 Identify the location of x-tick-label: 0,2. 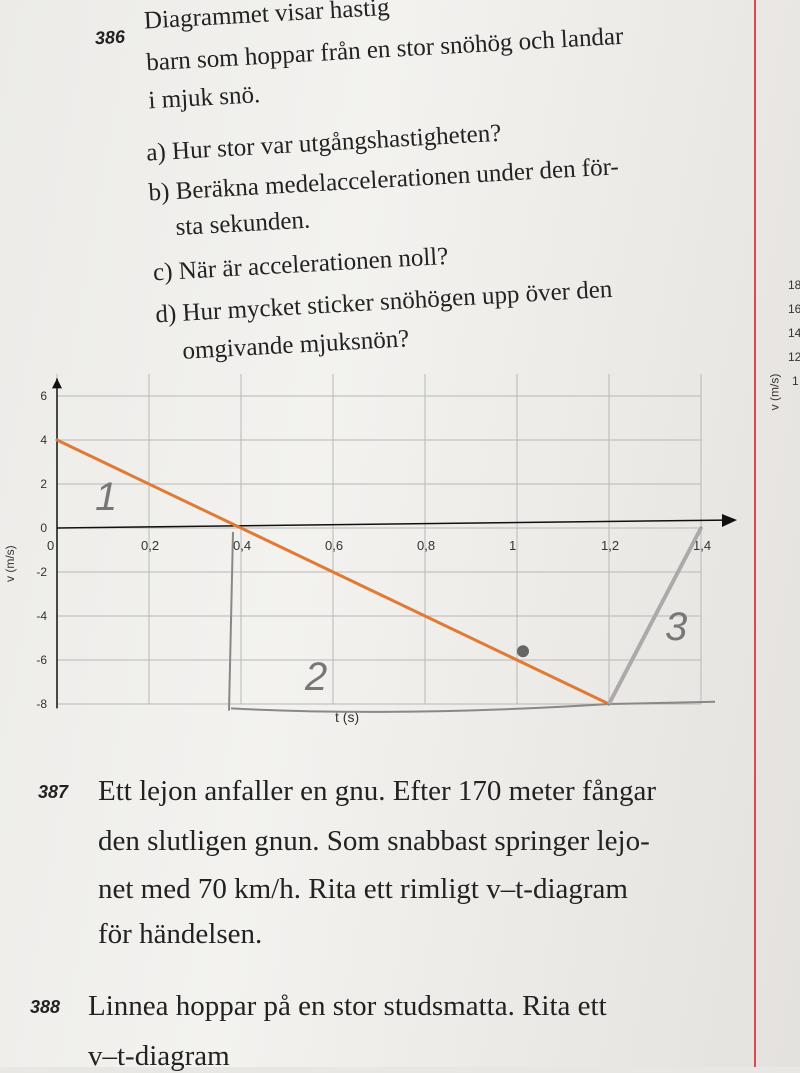
(150, 545).